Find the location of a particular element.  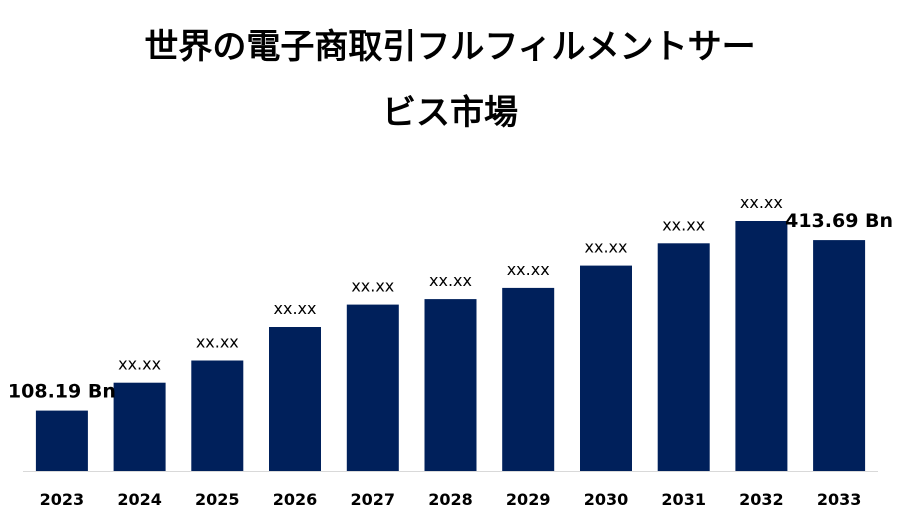

bar-2025 is located at coordinates (217, 415).